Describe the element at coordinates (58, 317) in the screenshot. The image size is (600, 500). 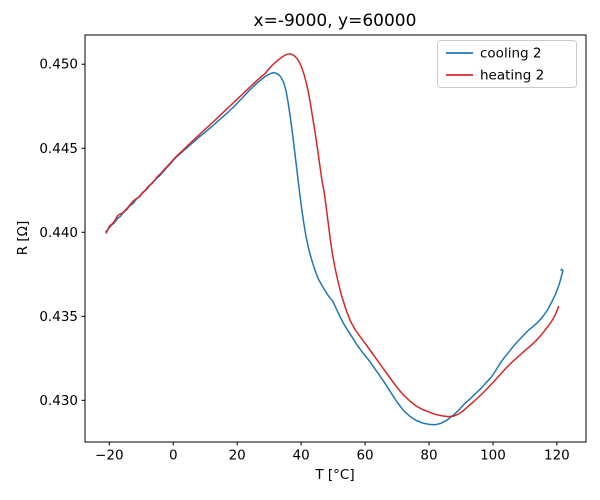
I see `y-tick-label: 0.435` at that location.